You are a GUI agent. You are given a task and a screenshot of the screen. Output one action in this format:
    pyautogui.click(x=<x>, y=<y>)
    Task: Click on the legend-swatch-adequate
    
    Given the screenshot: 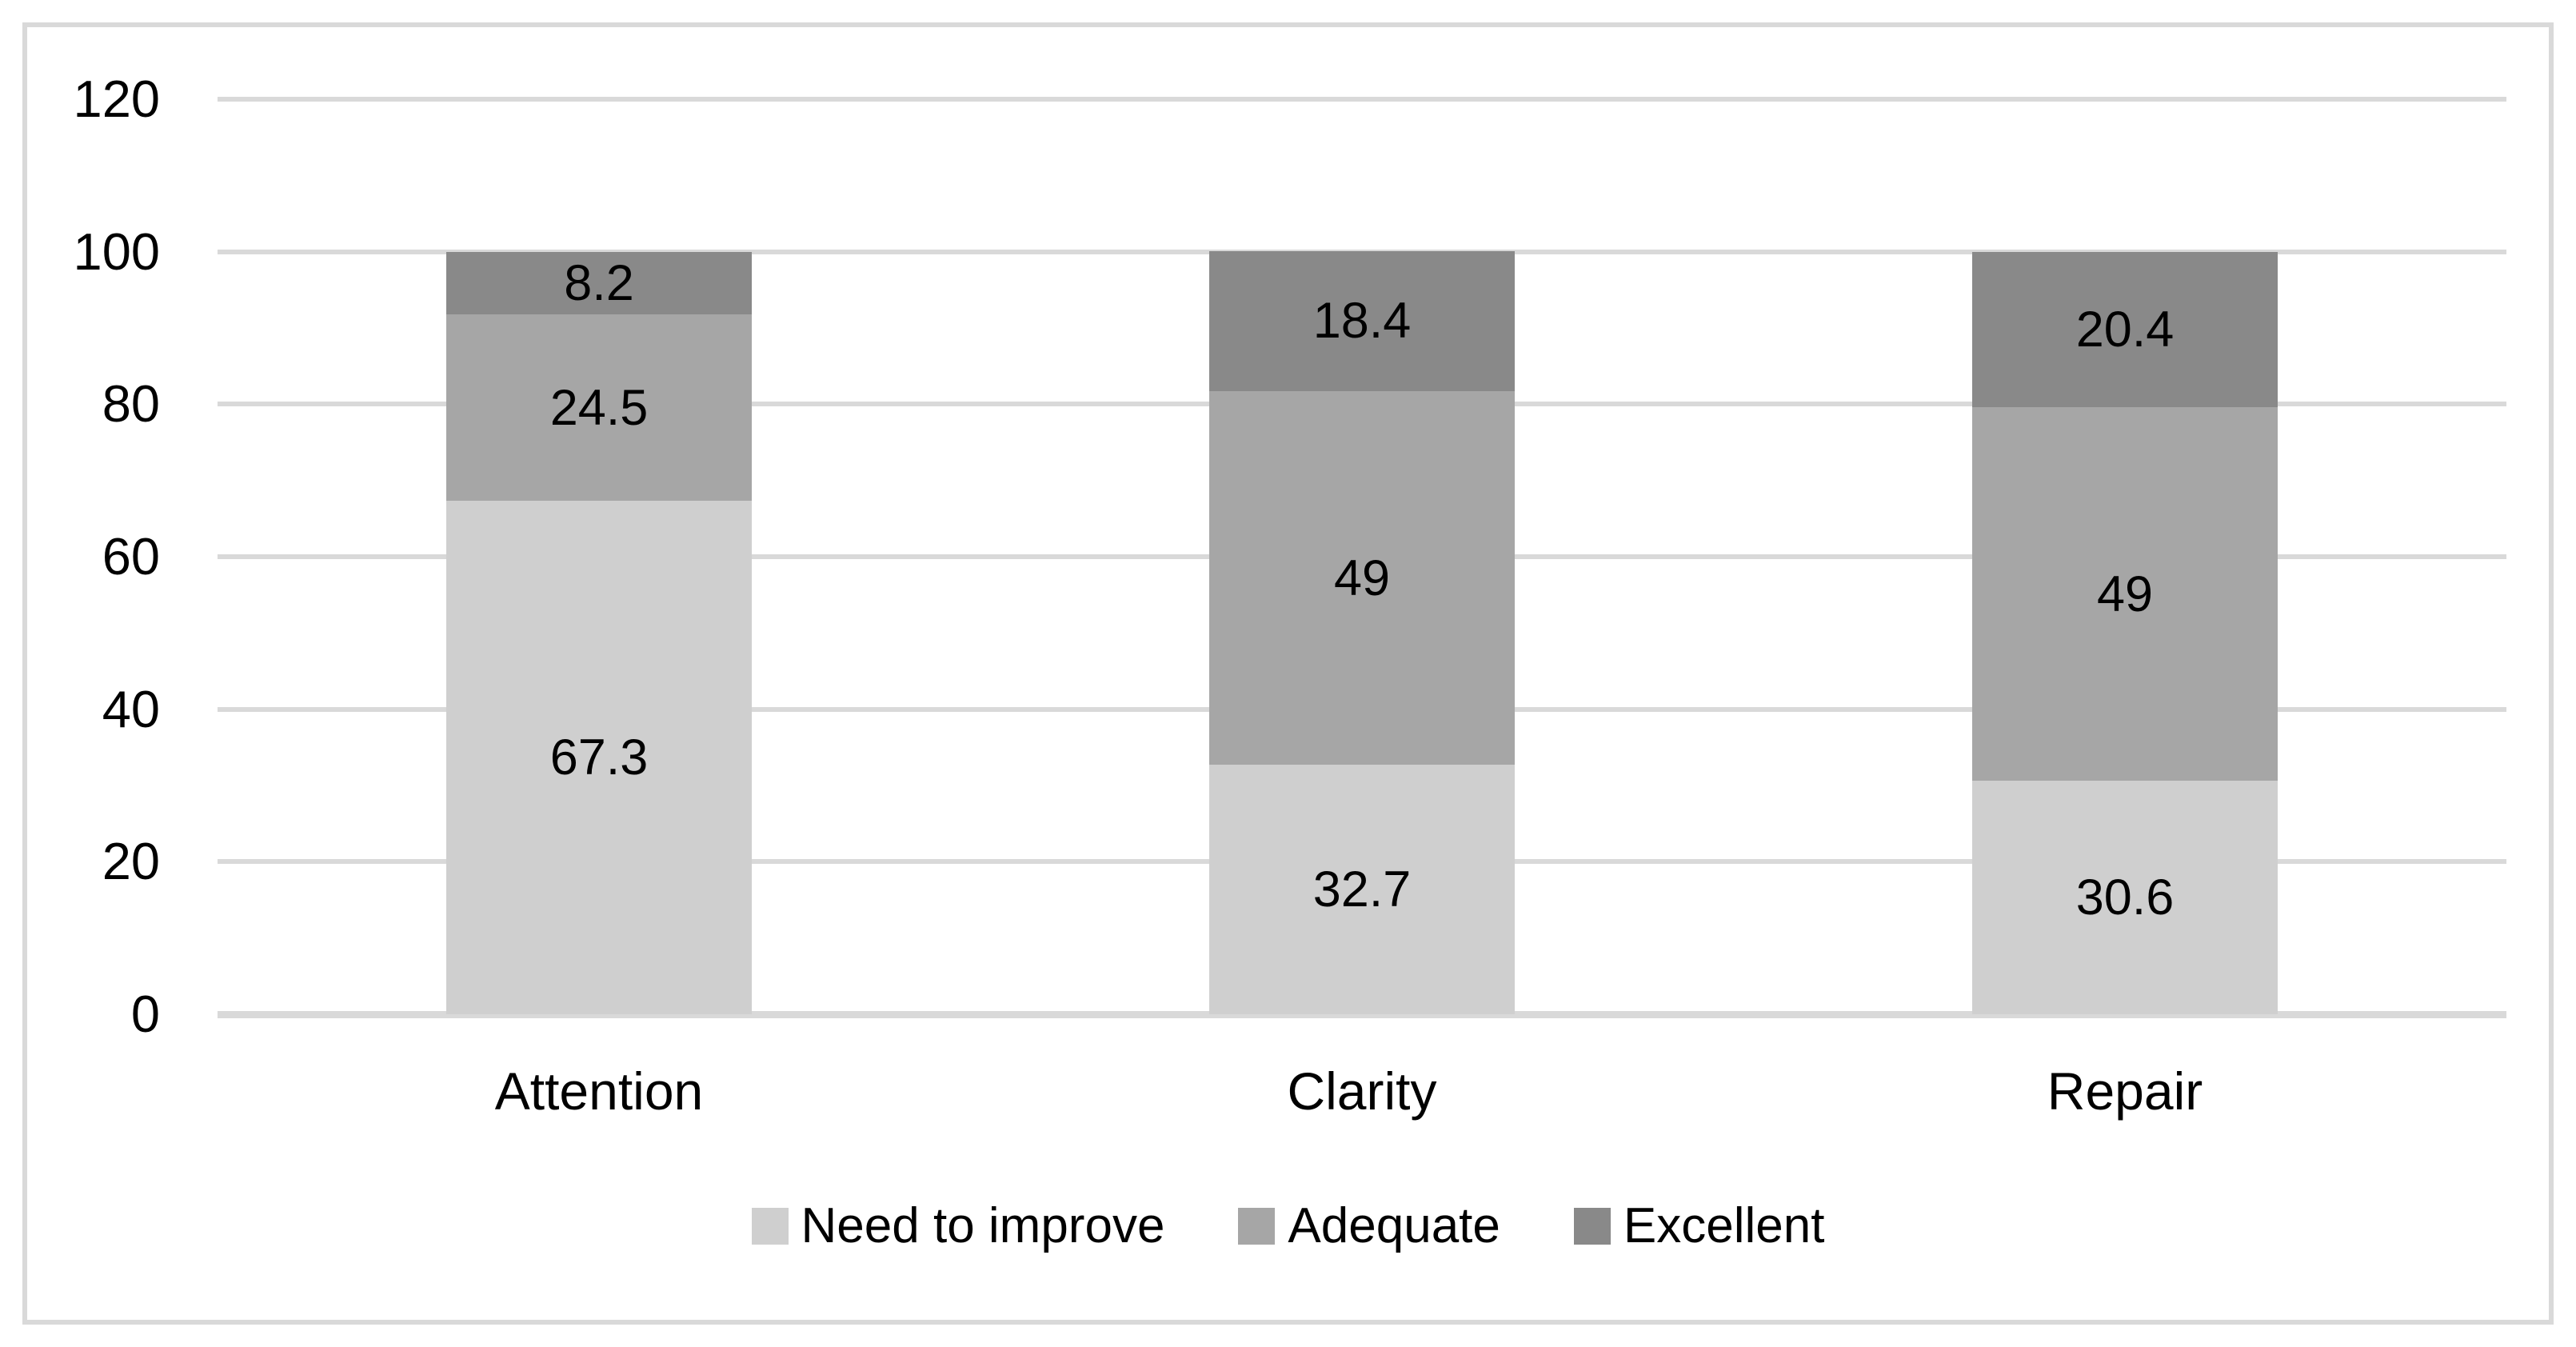 What is the action you would take?
    pyautogui.click(x=1257, y=1226)
    